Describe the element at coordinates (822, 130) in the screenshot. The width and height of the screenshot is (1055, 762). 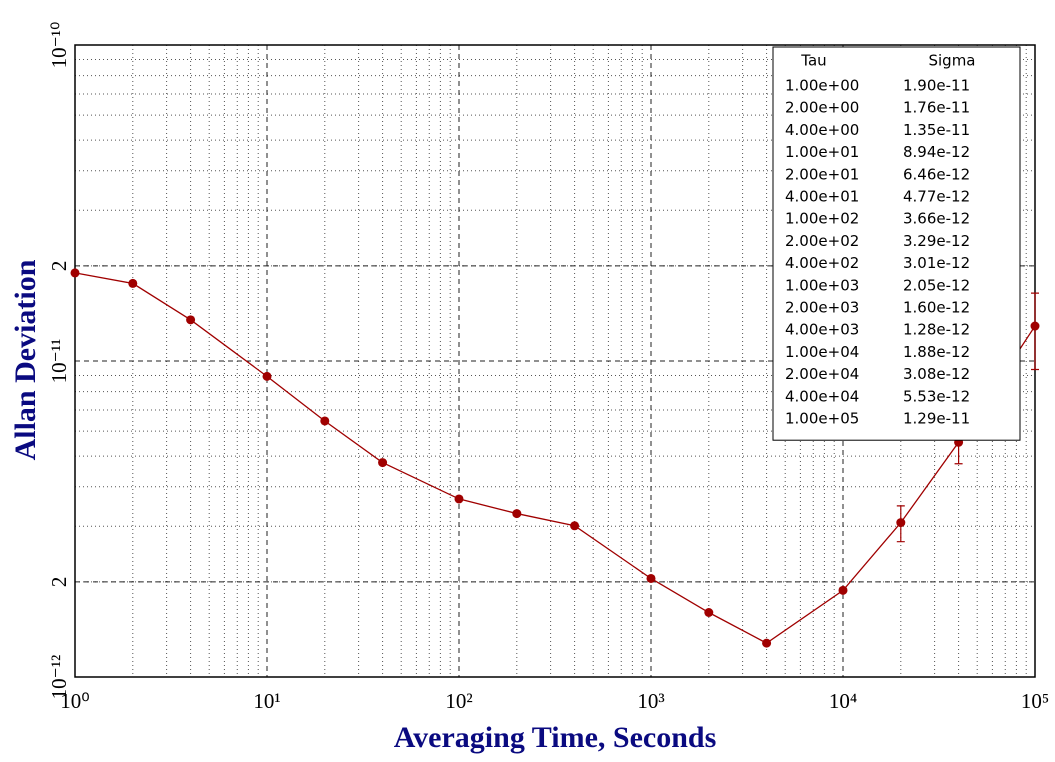
I see `table-cell: 4.00e+00` at that location.